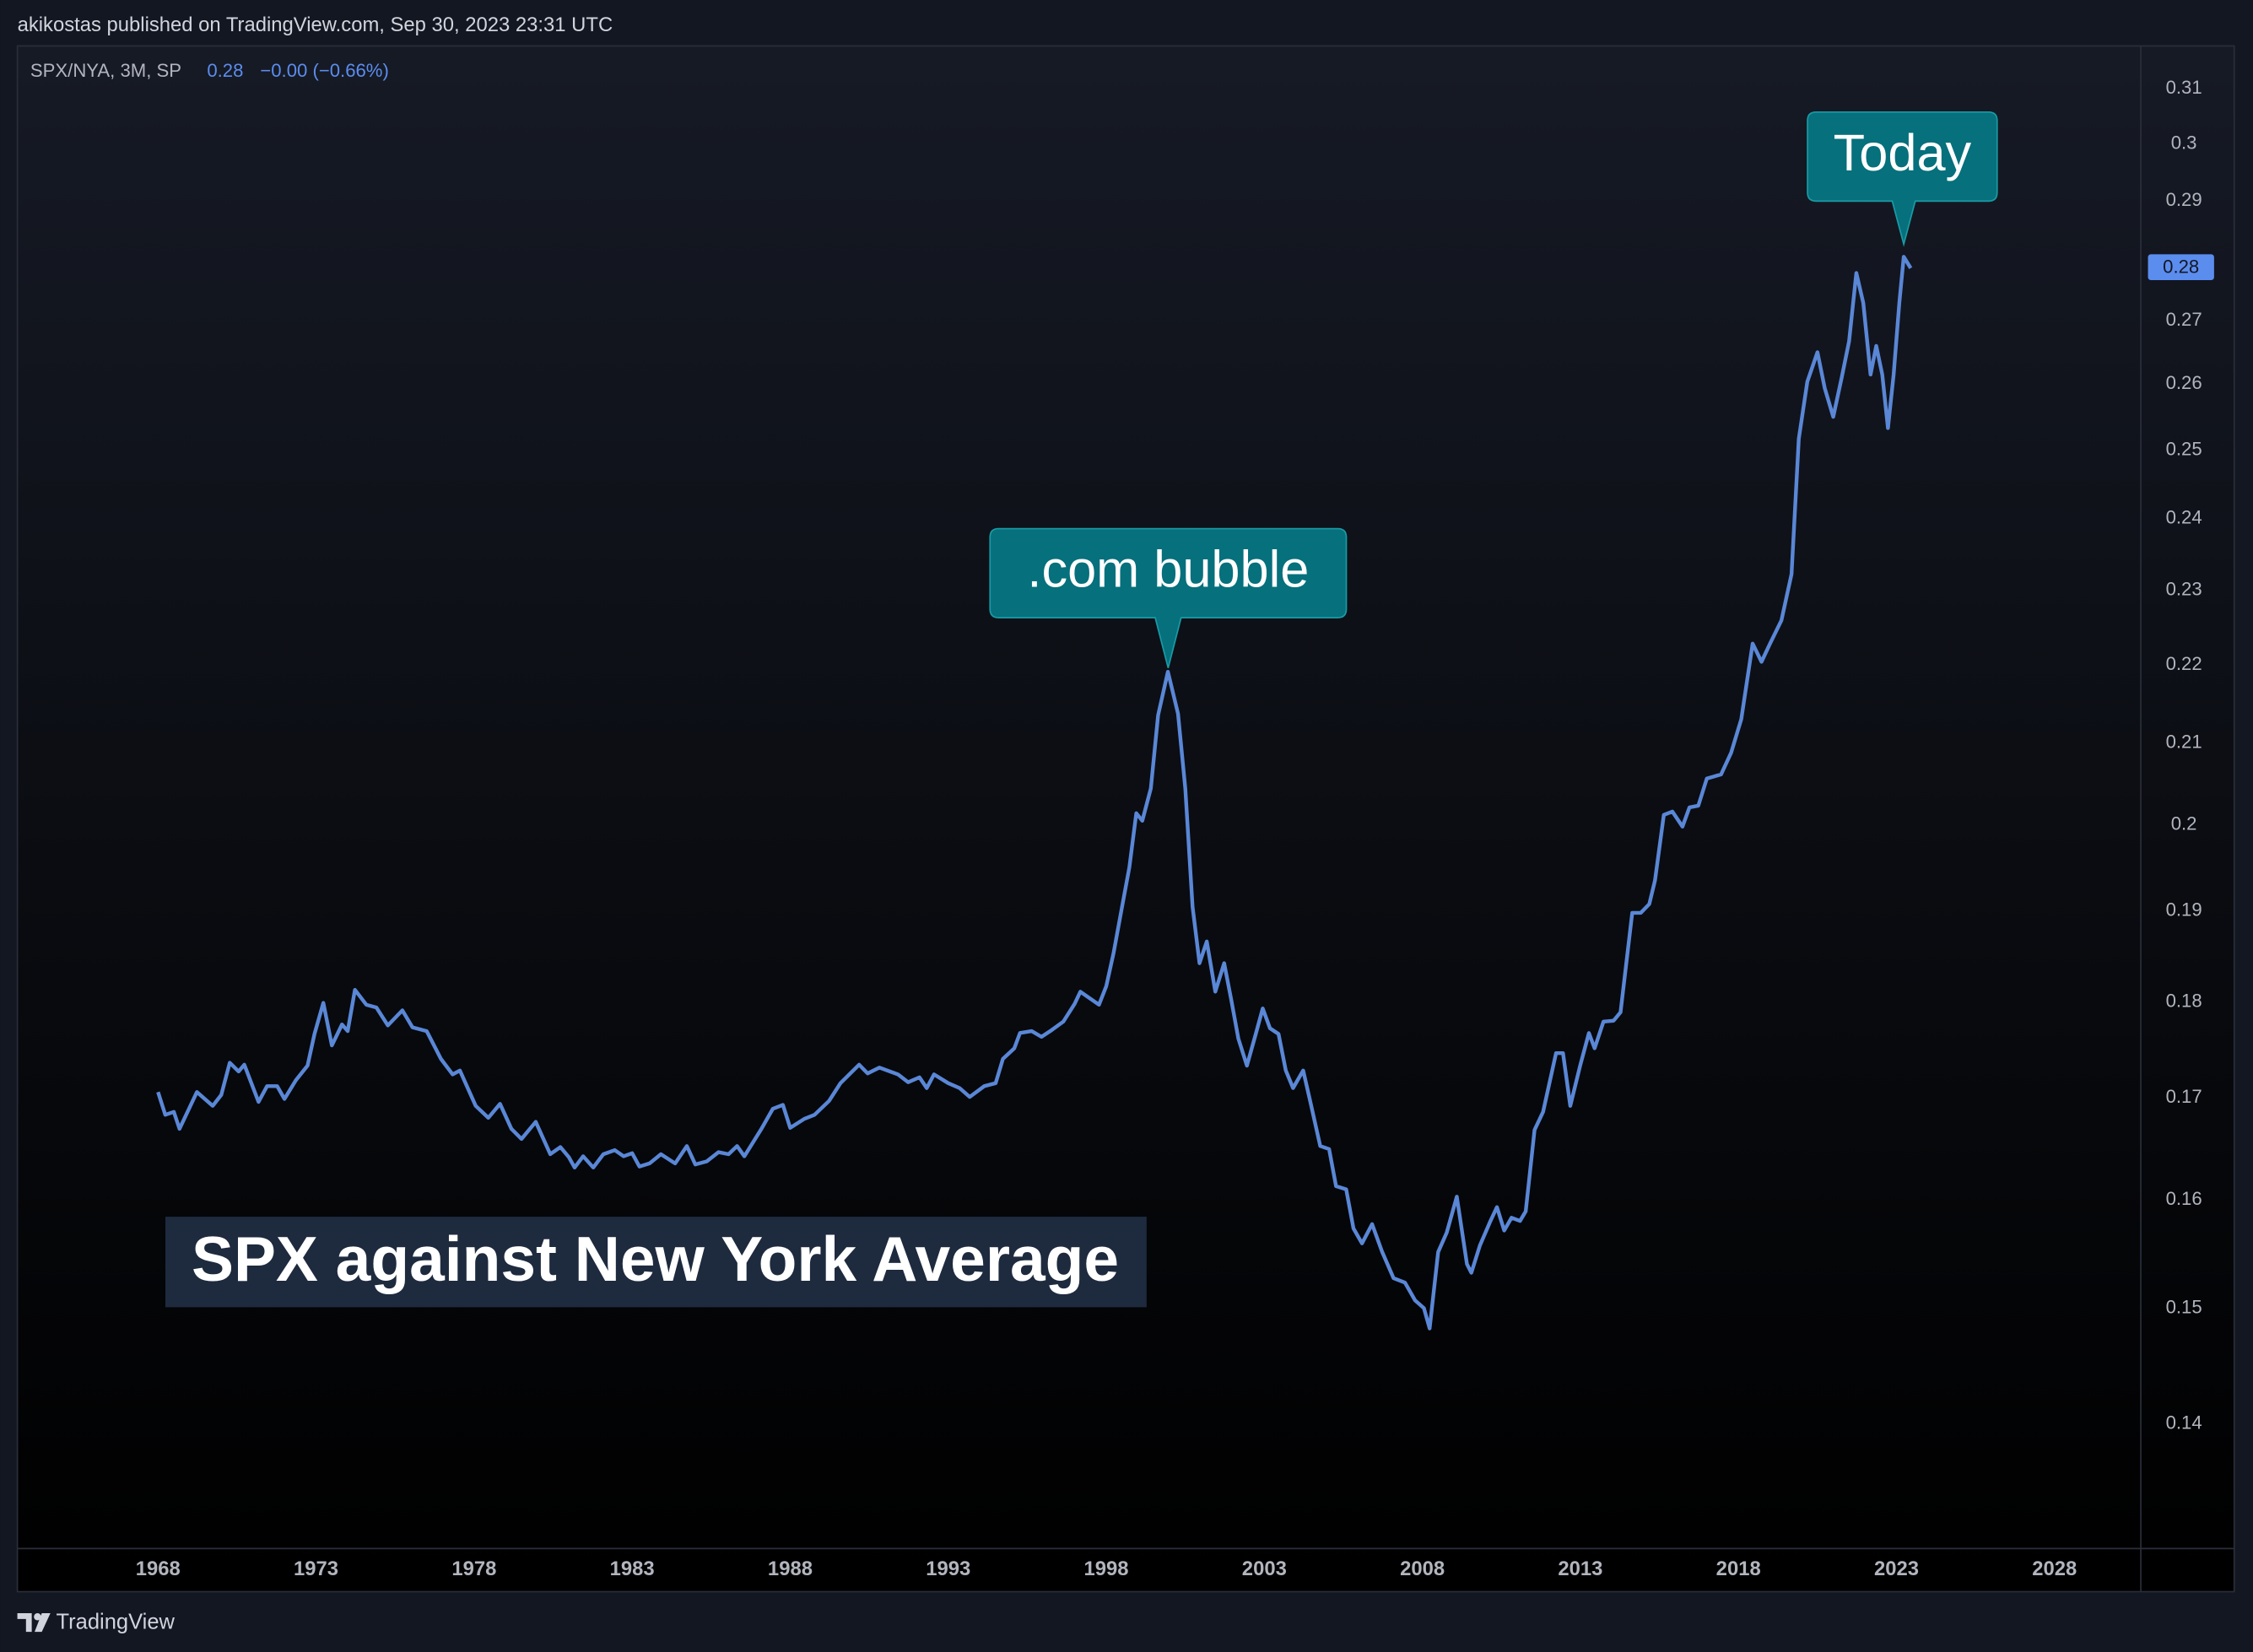 Image resolution: width=2253 pixels, height=1652 pixels. Describe the element at coordinates (2184, 1096) in the screenshot. I see `y-tick-label: 0.17` at that location.